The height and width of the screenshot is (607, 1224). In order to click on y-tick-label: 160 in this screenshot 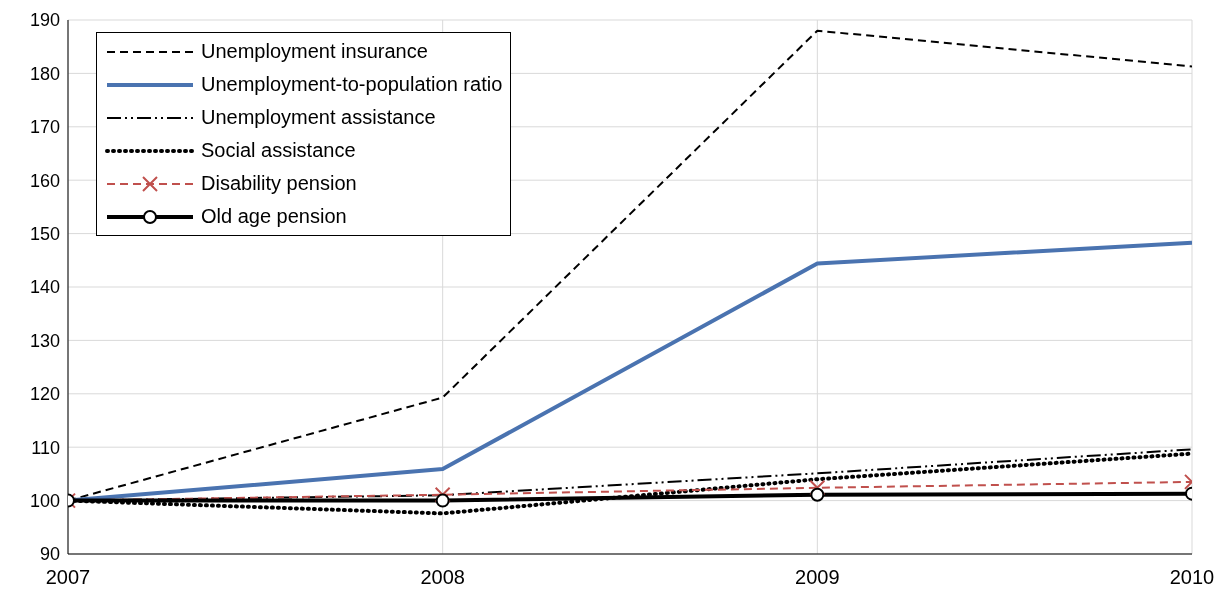, I will do `click(44, 180)`.